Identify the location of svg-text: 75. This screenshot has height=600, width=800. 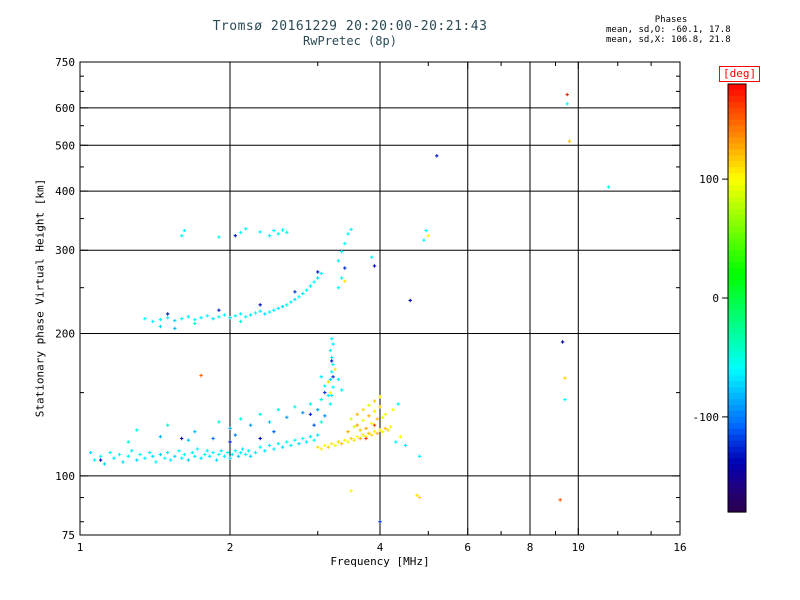
(68, 535).